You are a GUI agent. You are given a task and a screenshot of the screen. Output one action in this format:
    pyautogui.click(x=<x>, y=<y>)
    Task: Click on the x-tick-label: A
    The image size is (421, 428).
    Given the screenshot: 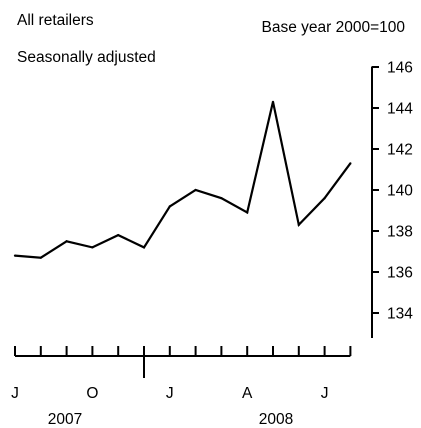 What is the action you would take?
    pyautogui.click(x=247, y=393)
    